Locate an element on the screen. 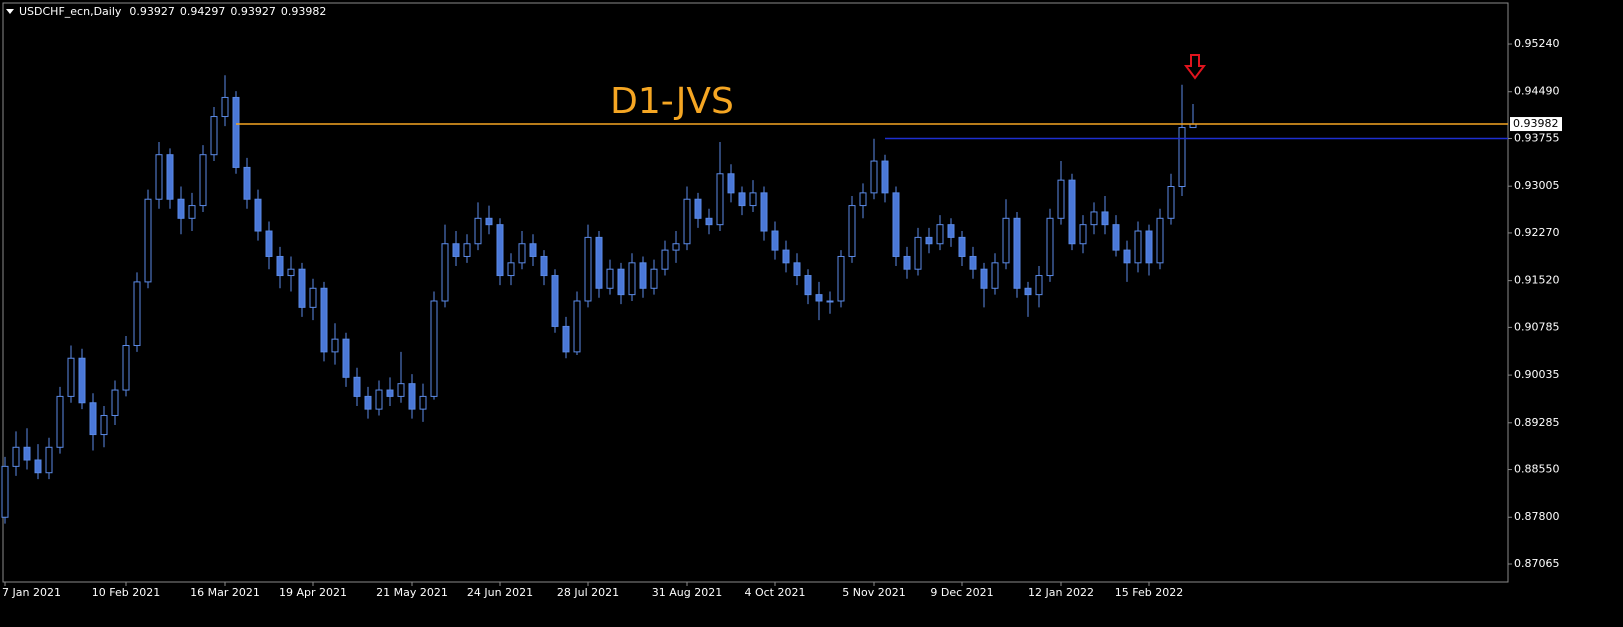 The height and width of the screenshot is (627, 1623). open: 0.93927 is located at coordinates (152, 11).